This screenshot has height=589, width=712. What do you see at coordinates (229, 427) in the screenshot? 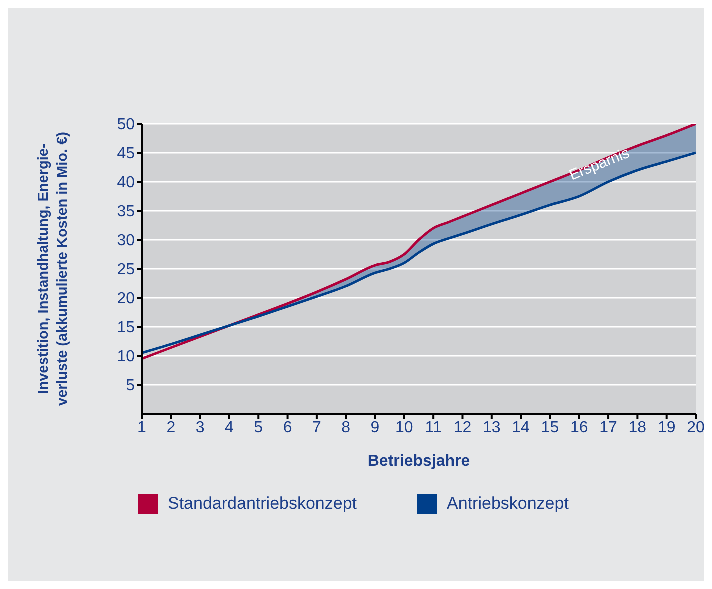
I see `x-tick-label: 4` at bounding box center [229, 427].